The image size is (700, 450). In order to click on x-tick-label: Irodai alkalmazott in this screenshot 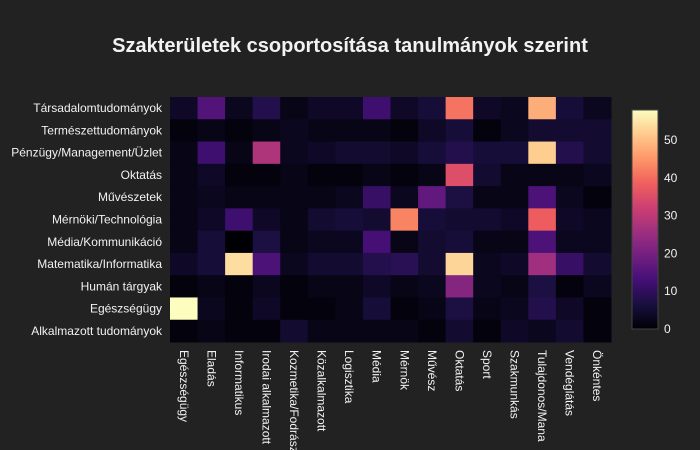, I will do `click(266, 397)`.